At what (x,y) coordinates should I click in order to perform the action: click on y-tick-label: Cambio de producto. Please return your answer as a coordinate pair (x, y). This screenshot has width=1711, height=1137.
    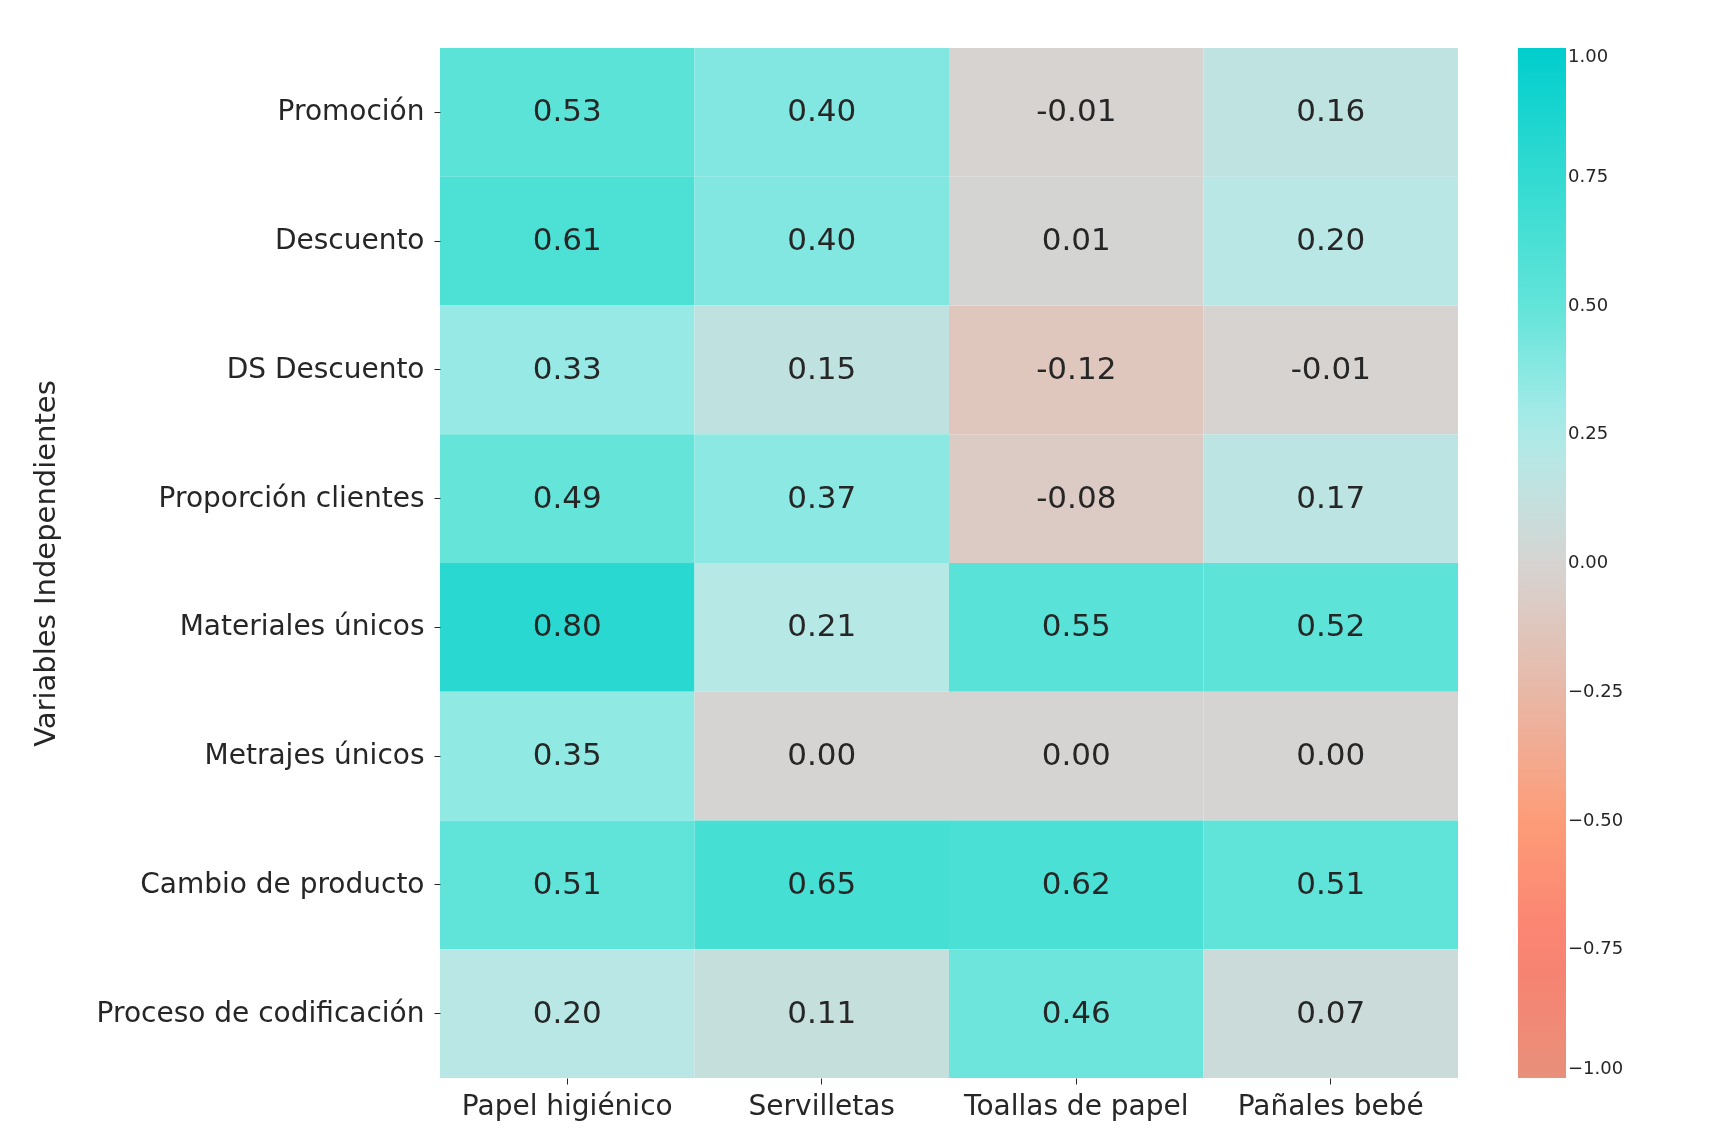
    Looking at the image, I should click on (282, 883).